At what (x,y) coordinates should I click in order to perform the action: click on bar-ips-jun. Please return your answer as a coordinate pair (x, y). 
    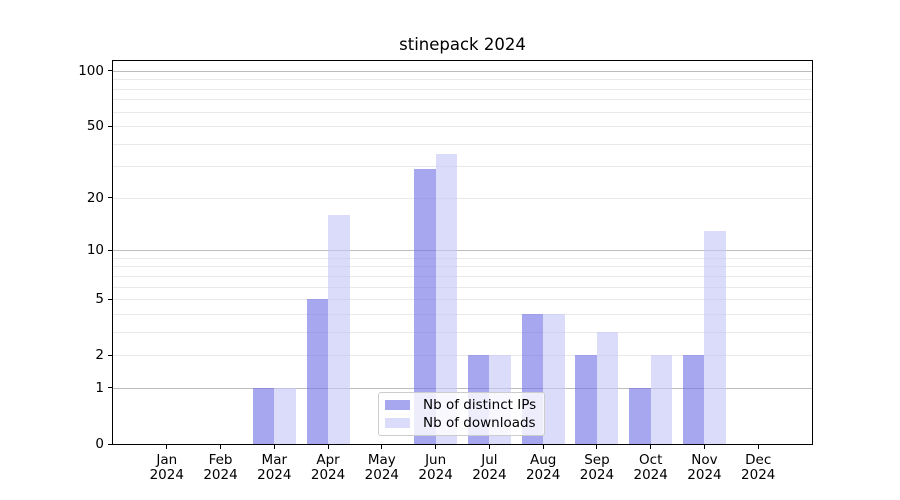
    Looking at the image, I should click on (425, 306).